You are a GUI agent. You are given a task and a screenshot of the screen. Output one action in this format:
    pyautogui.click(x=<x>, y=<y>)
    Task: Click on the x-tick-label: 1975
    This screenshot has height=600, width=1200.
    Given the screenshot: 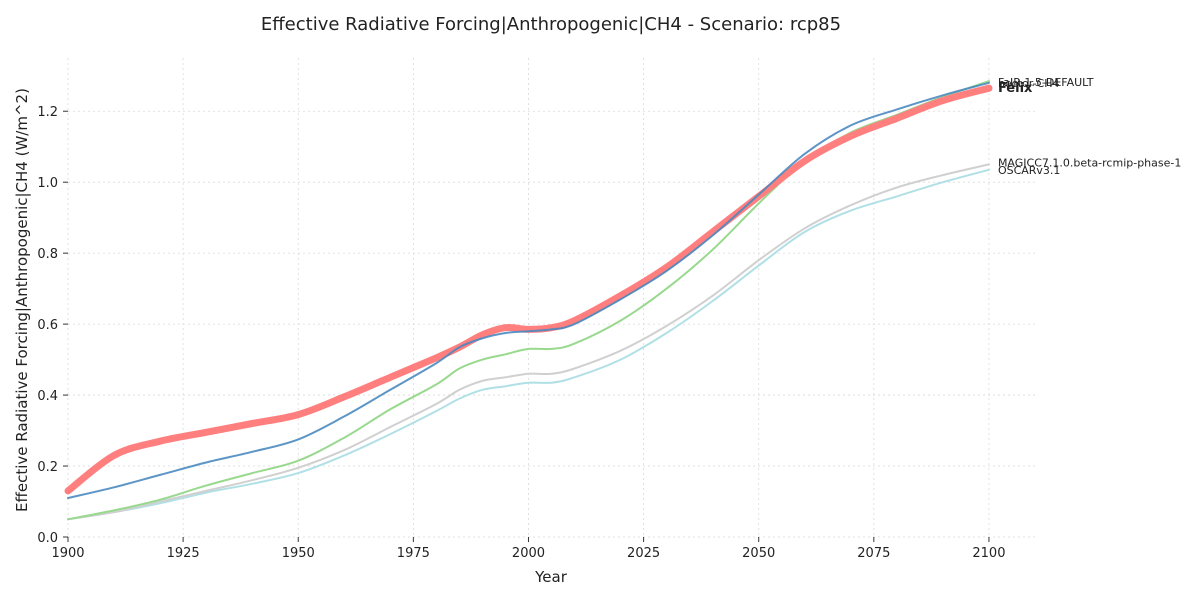 What is the action you would take?
    pyautogui.click(x=413, y=553)
    